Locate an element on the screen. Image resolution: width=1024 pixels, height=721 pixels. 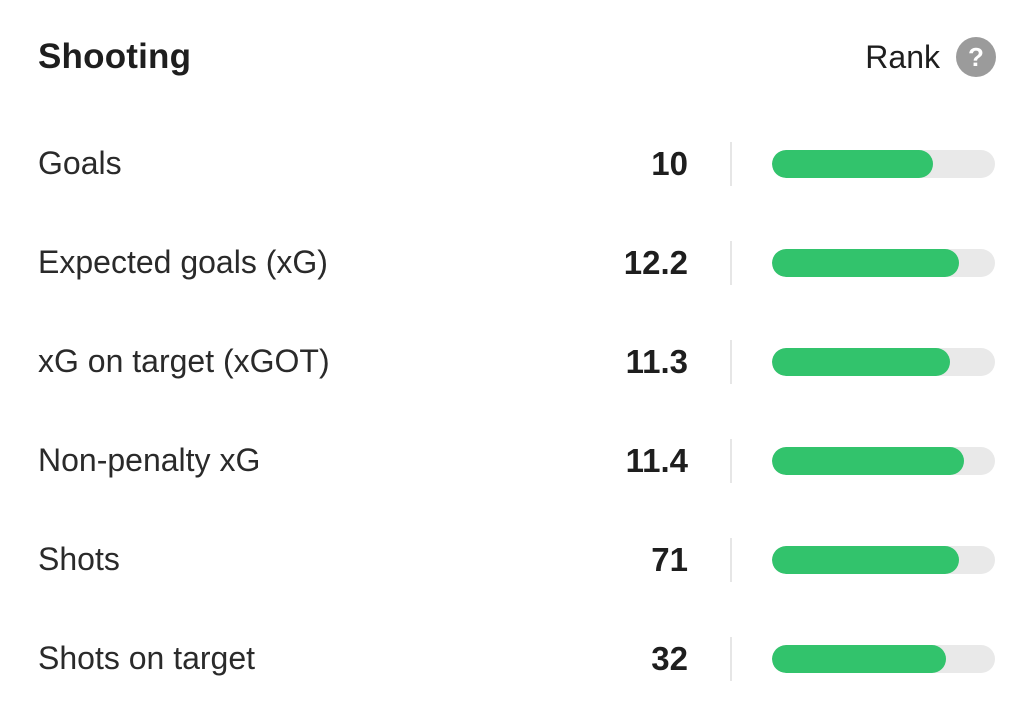
section-title: Shooting is located at coordinates (115, 56).